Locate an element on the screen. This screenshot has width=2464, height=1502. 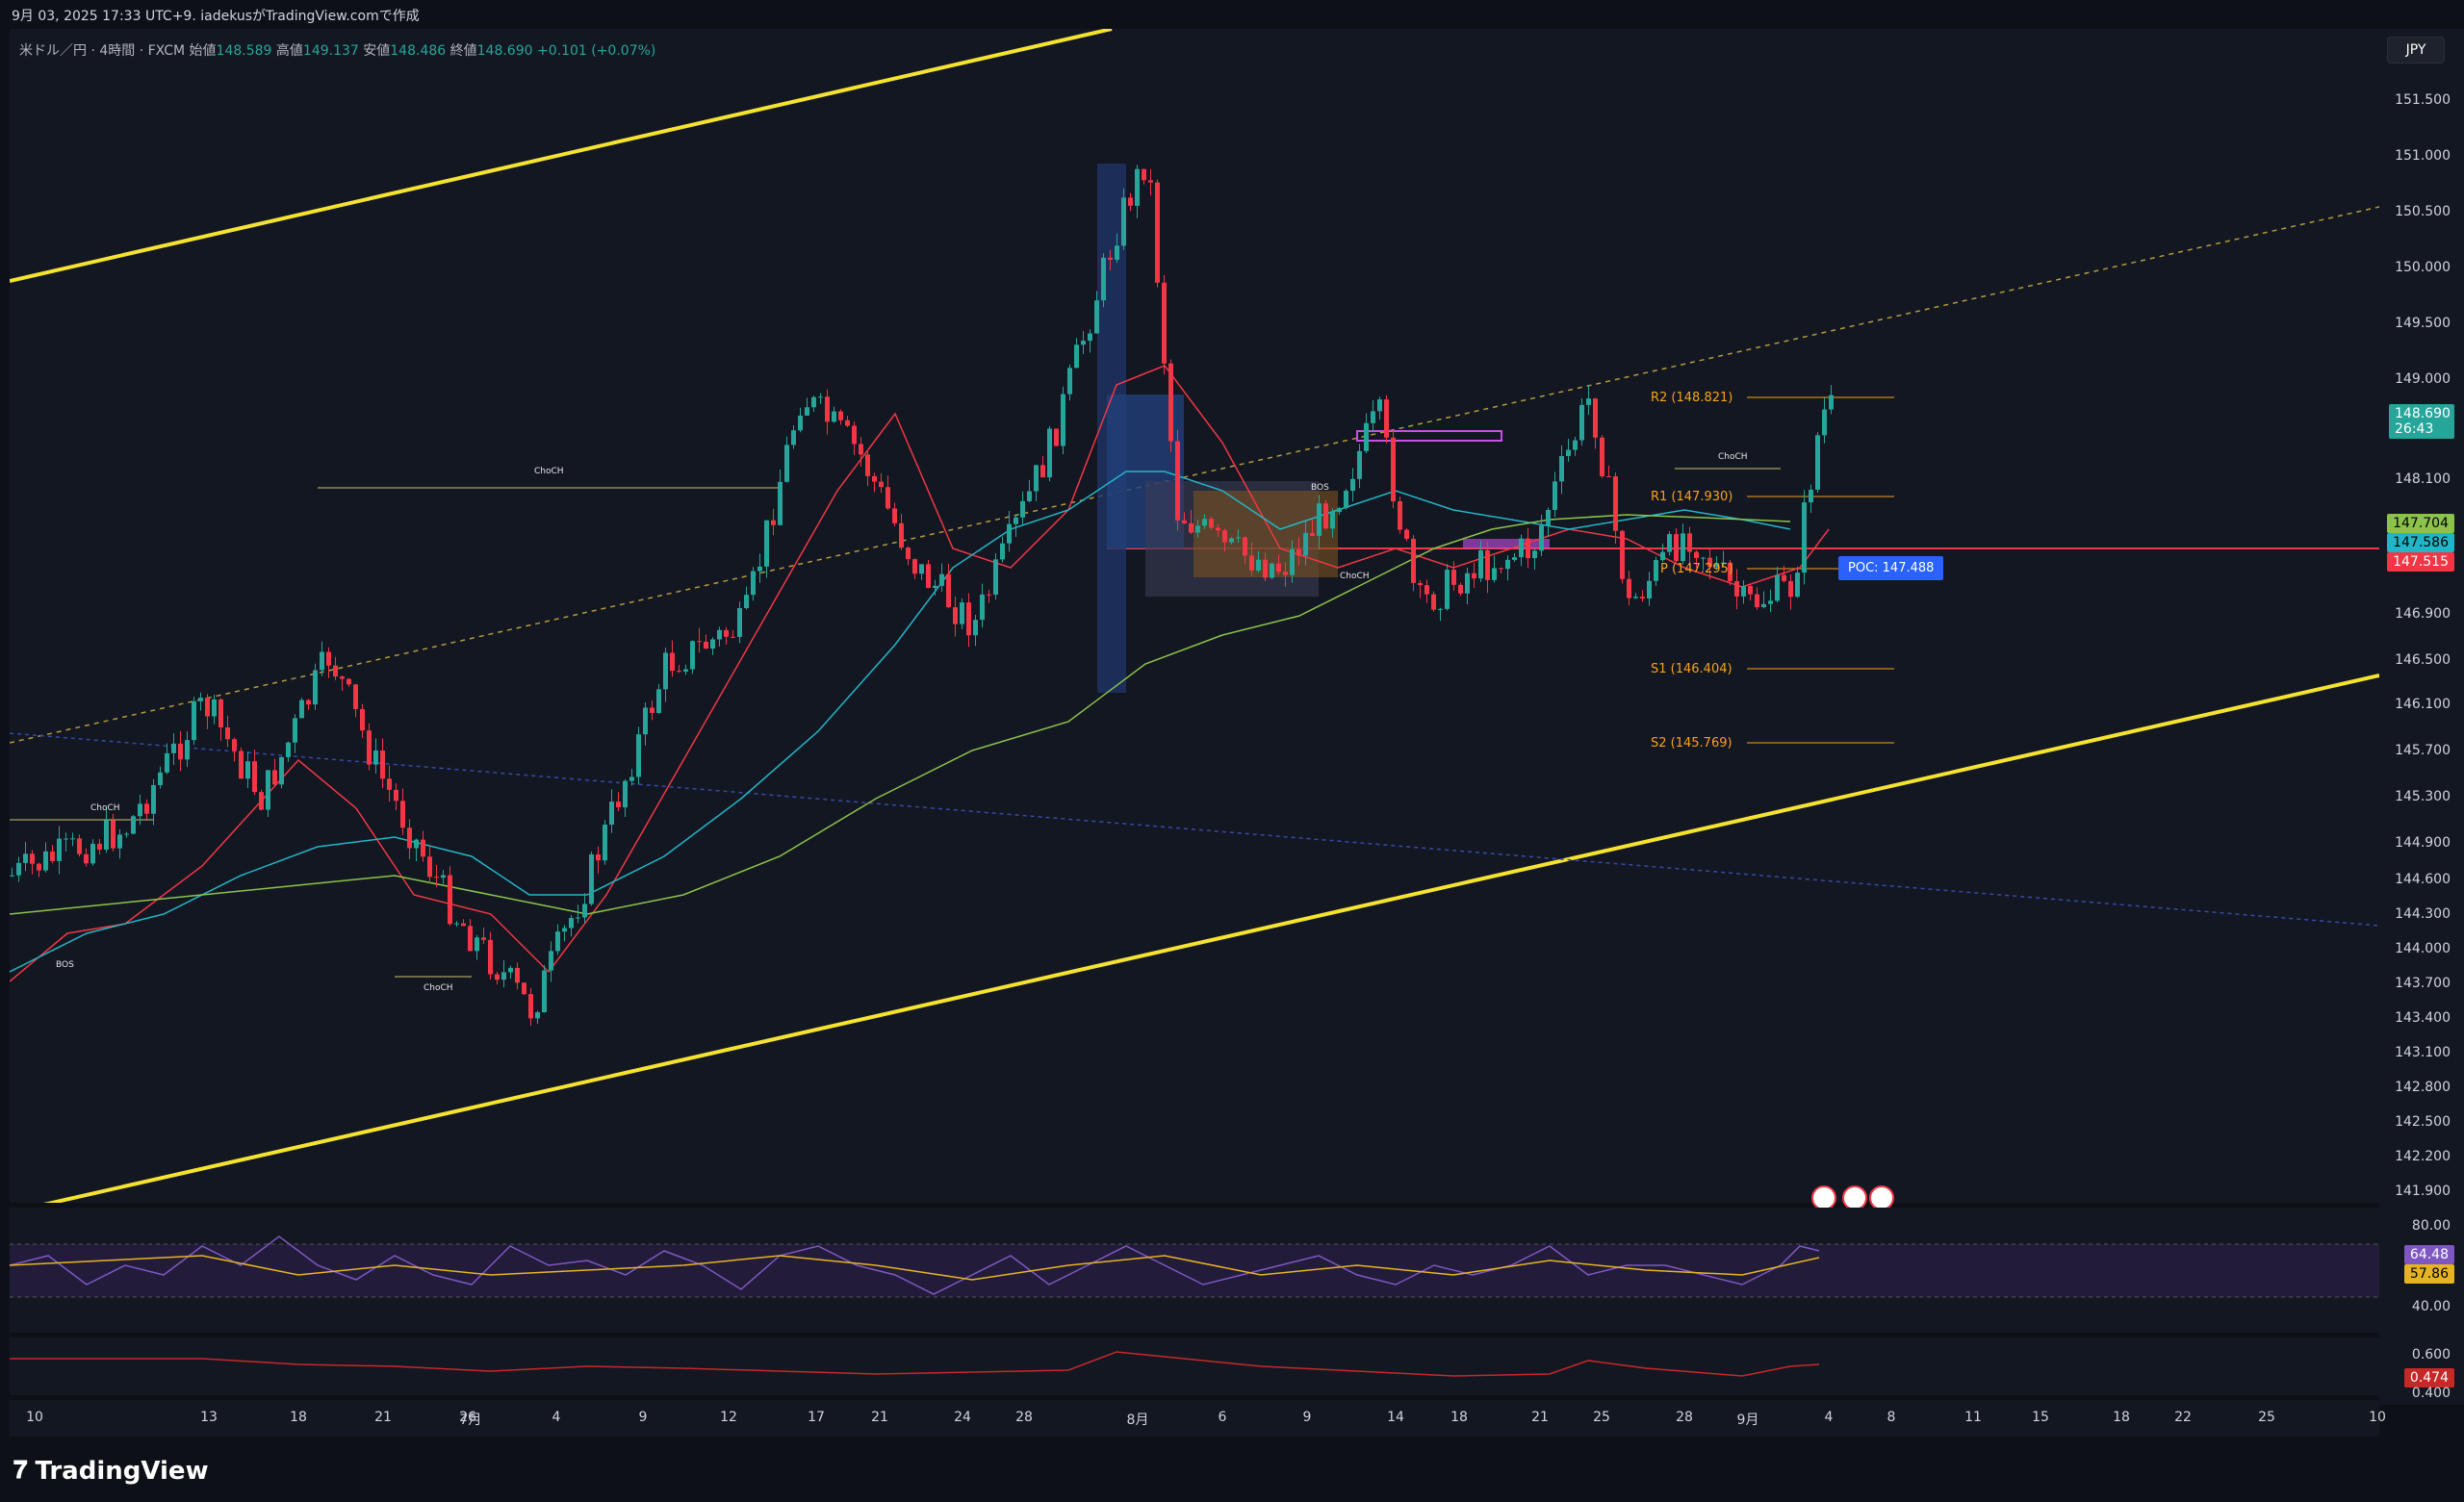
y-tick: 0.600 is located at coordinates (2431, 1355).